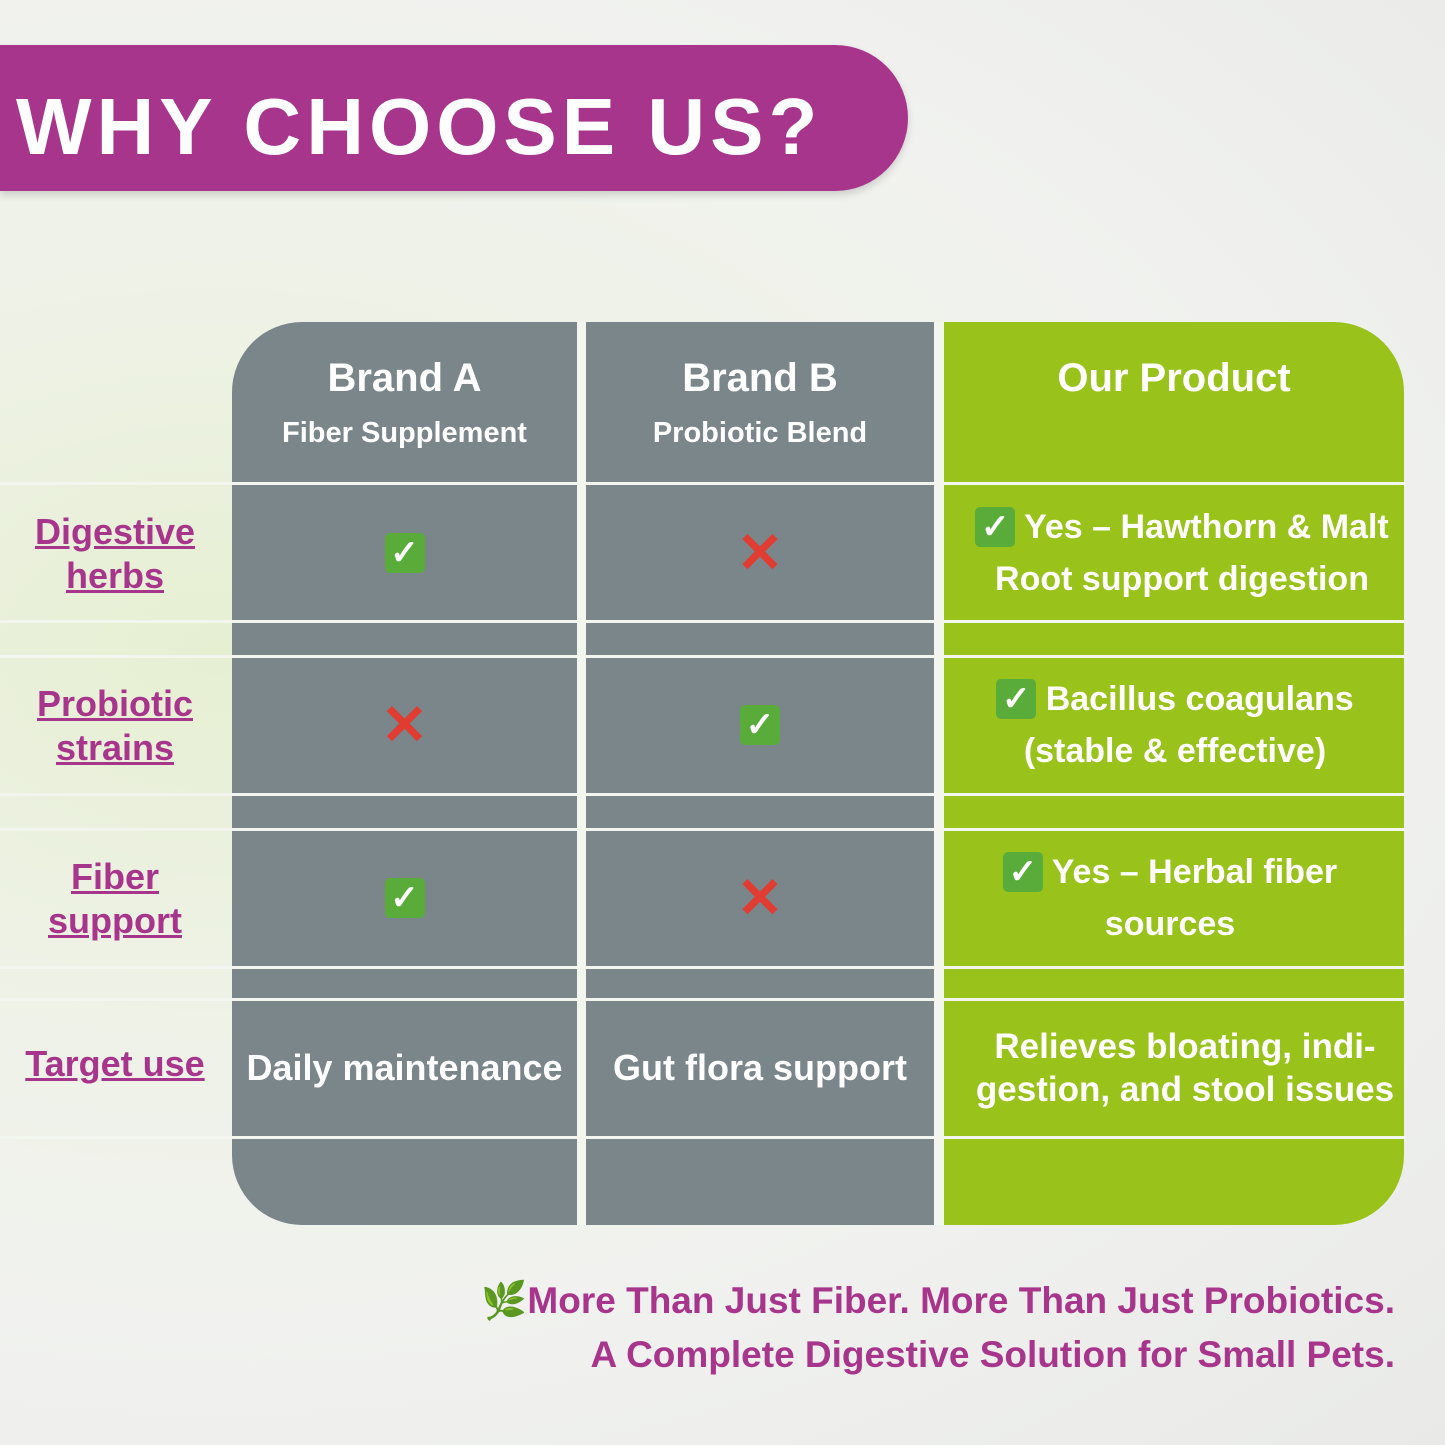  What do you see at coordinates (114, 725) in the screenshot?
I see `row-label-probiotic-strains: Probiotic strains` at bounding box center [114, 725].